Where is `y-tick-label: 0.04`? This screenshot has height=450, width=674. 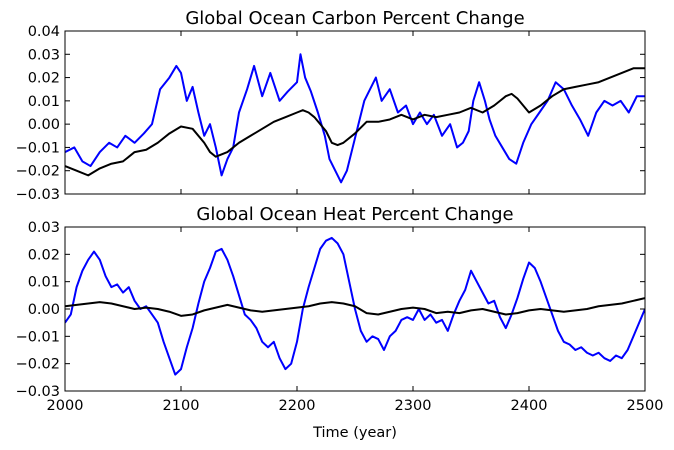
y-tick-label: 0.04 is located at coordinates (44, 32).